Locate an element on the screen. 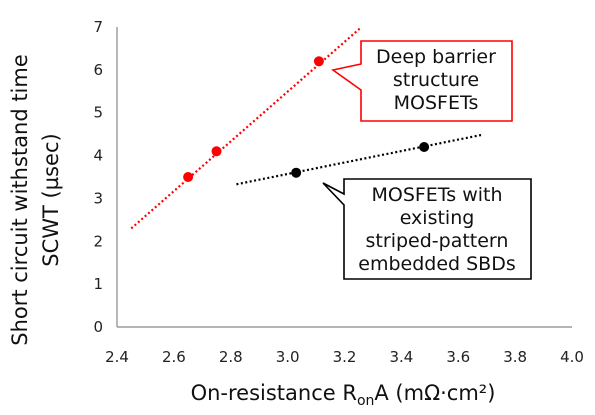  annotation-striped-sbd-line: MOSFETs with is located at coordinates (436, 195).